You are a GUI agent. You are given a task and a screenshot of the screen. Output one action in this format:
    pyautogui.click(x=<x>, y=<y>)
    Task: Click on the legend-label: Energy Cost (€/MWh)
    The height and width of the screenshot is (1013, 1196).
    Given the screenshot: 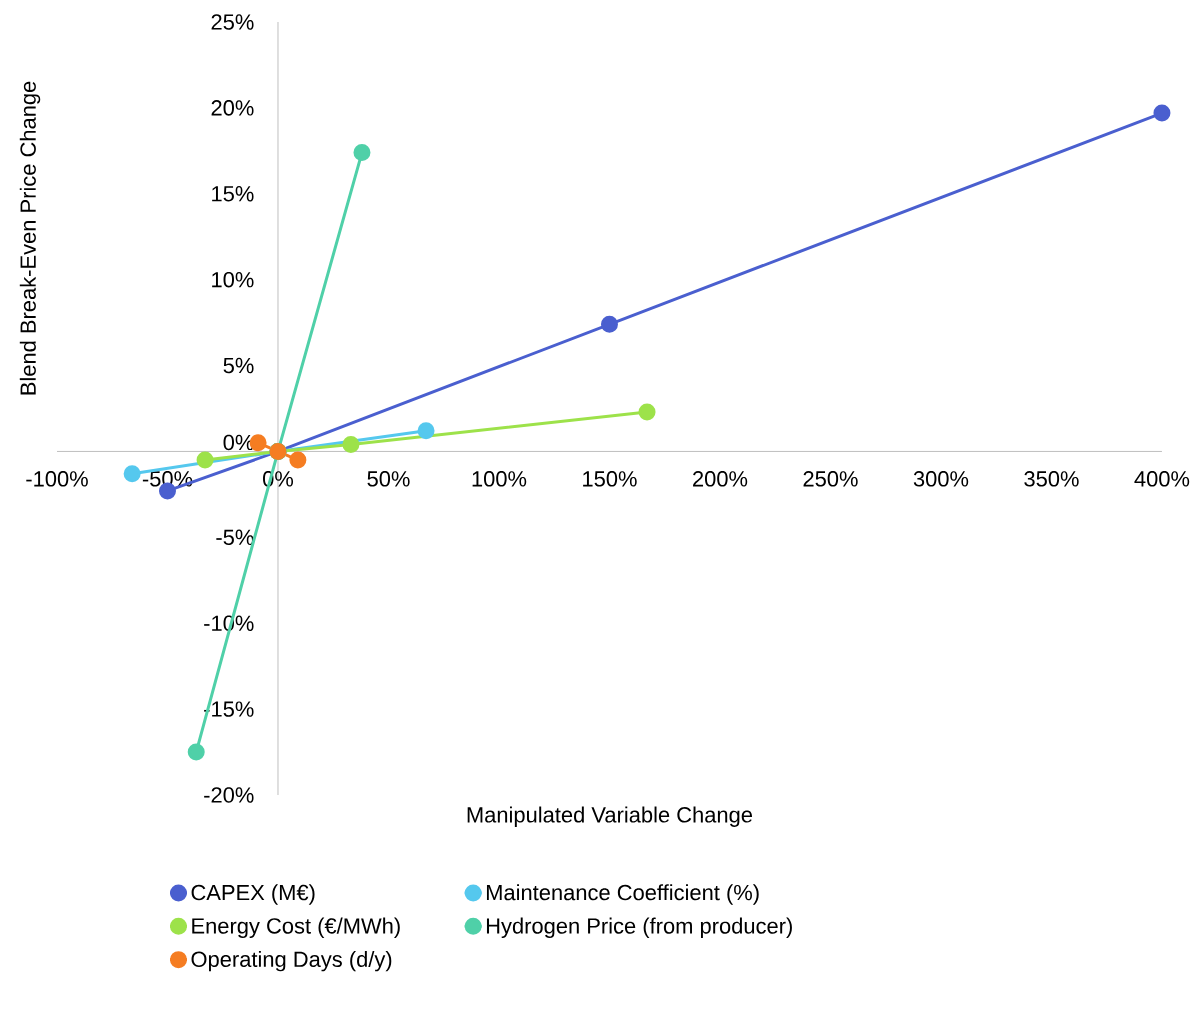 What is the action you would take?
    pyautogui.click(x=296, y=928)
    